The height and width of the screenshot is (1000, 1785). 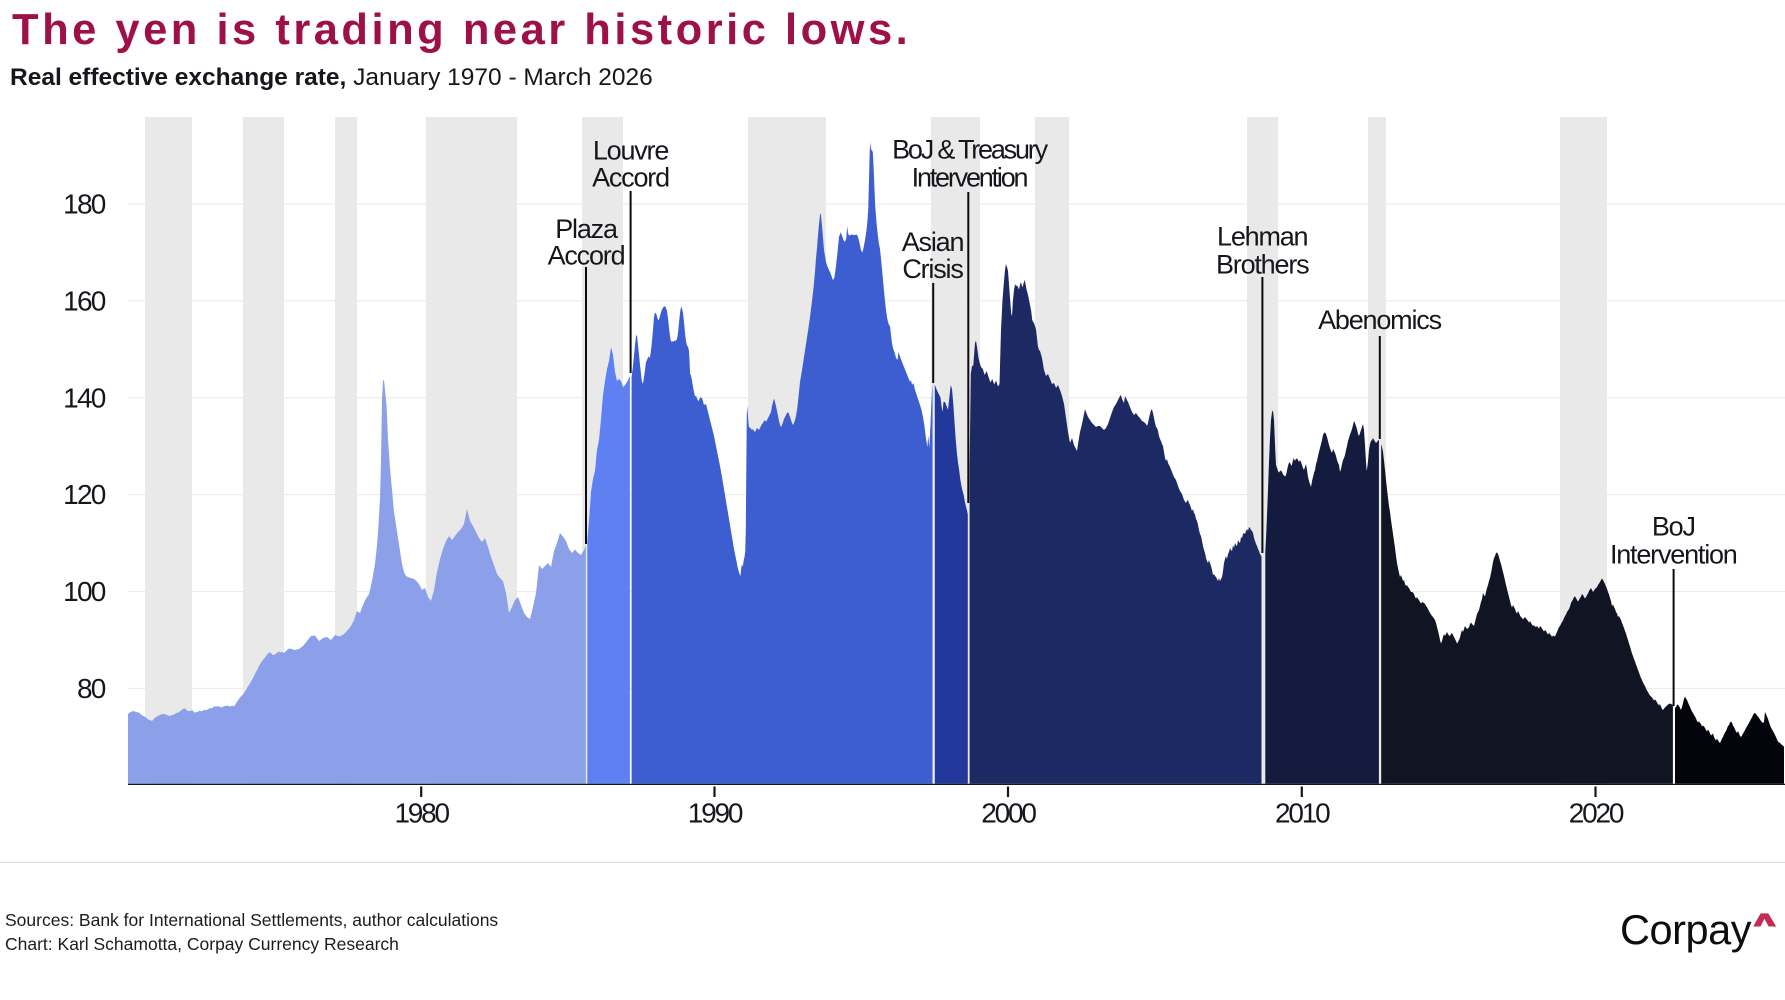 I want to click on svg-text: Crisis, so click(x=932, y=269).